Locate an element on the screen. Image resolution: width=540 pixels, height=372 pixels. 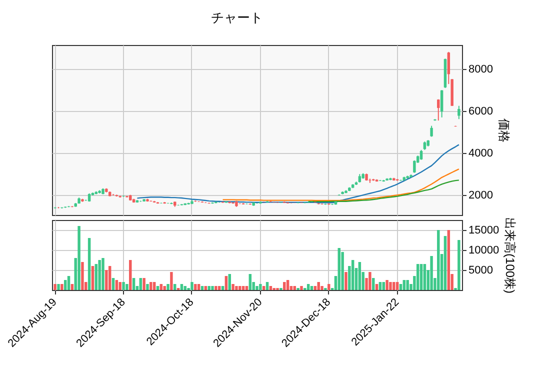
y-tick-label: 4000 is located at coordinates (480, 154).